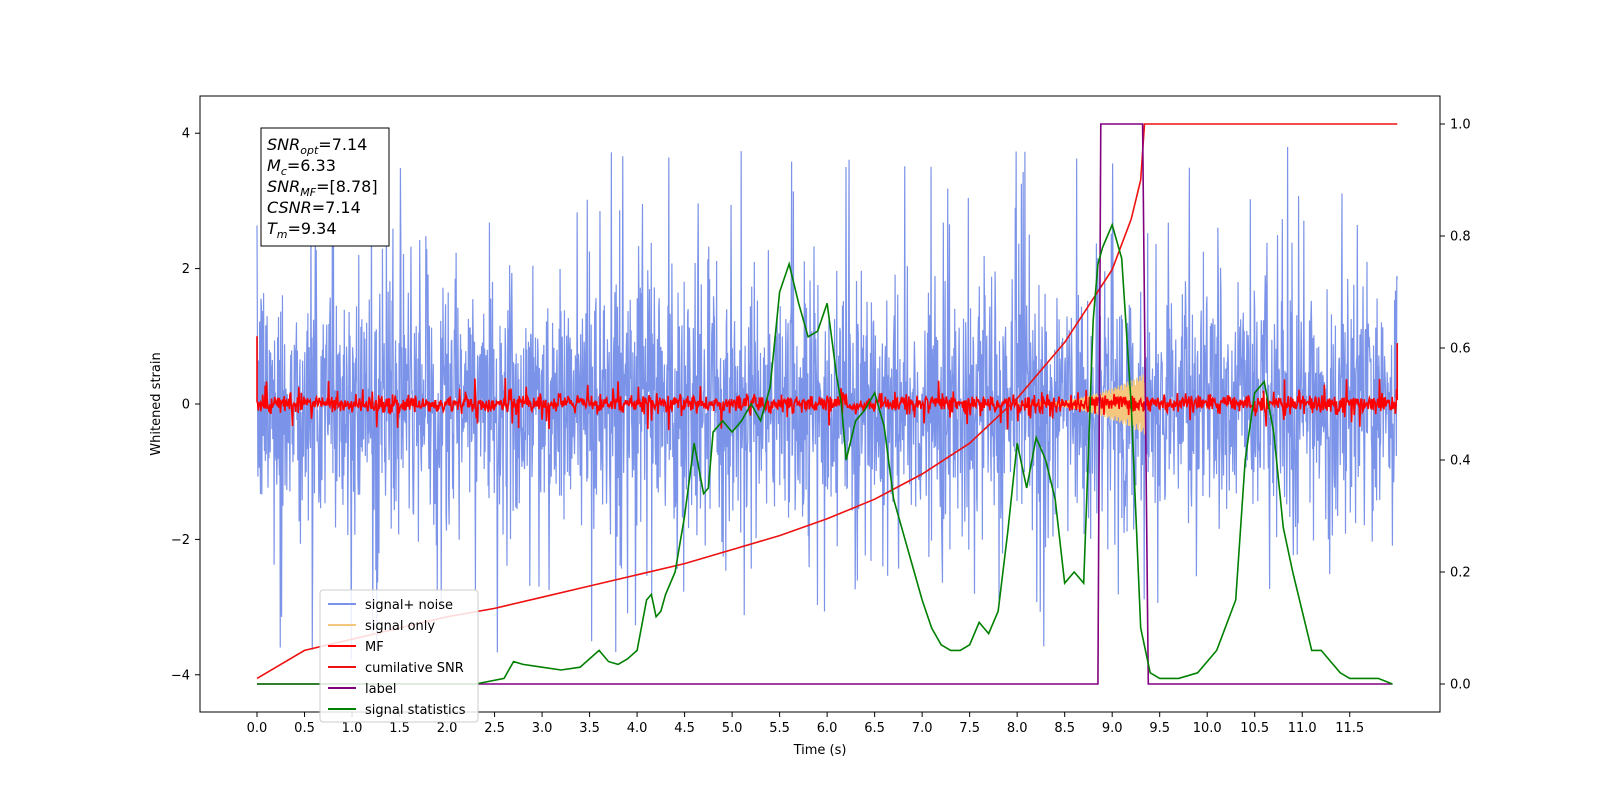  I want to click on y-right-tick-label: 0.0, so click(1460, 685).